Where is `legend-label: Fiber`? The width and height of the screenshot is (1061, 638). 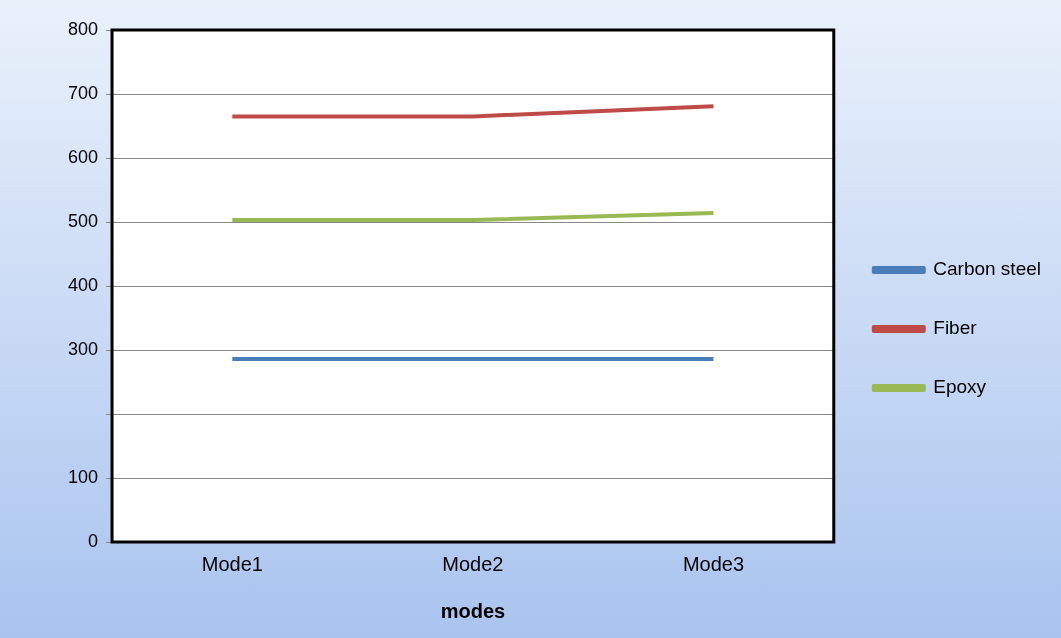 legend-label: Fiber is located at coordinates (955, 328).